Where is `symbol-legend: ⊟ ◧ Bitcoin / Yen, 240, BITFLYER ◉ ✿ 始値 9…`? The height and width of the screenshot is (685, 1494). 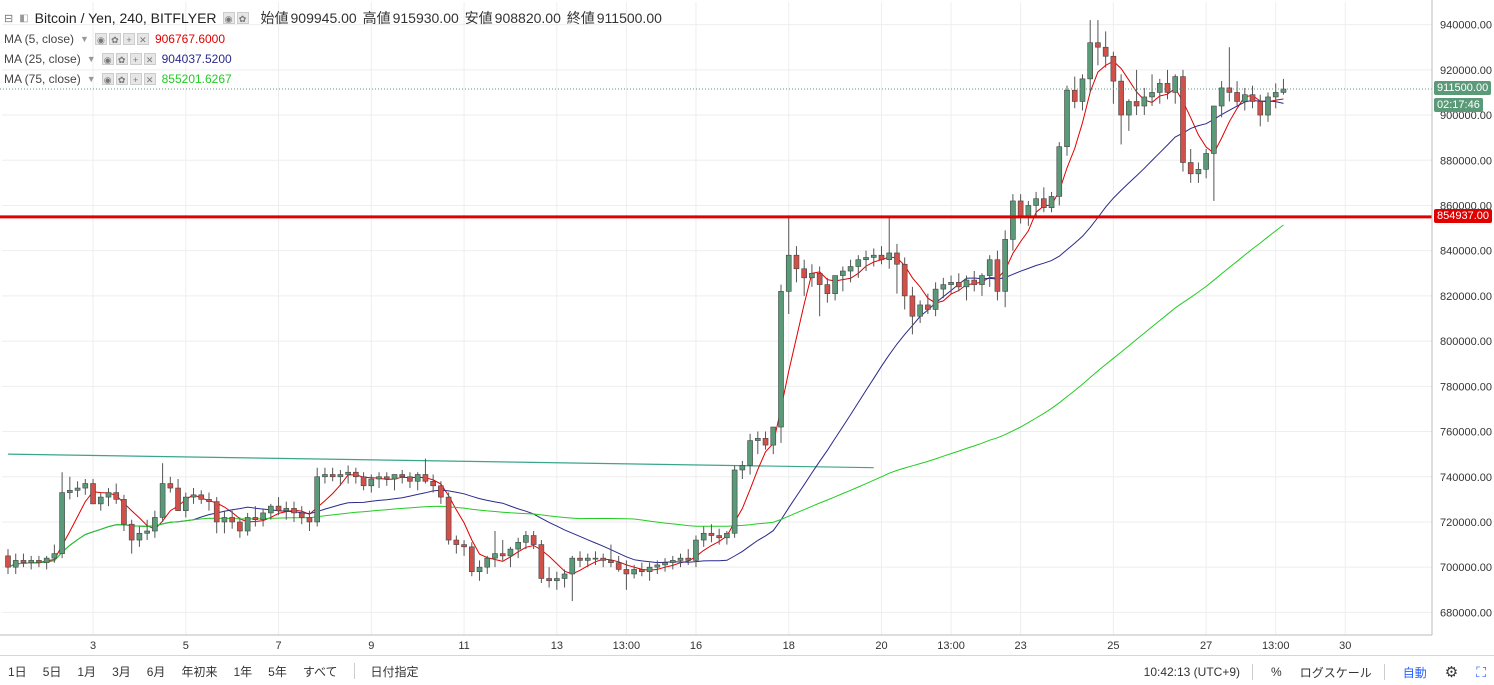
symbol-legend: ⊟ ◧ Bitcoin / Yen, 240, BITFLYER ◉ ✿ 始値 9… is located at coordinates (334, 18).